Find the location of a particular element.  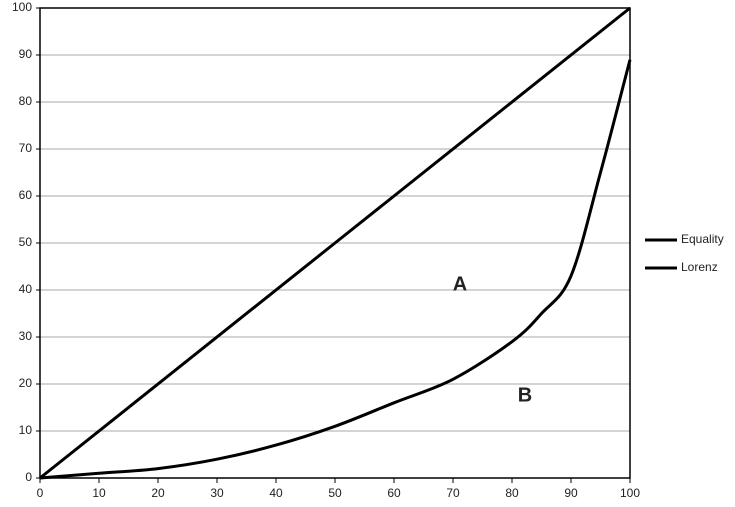

y-tick-label: 50 is located at coordinates (26, 242).